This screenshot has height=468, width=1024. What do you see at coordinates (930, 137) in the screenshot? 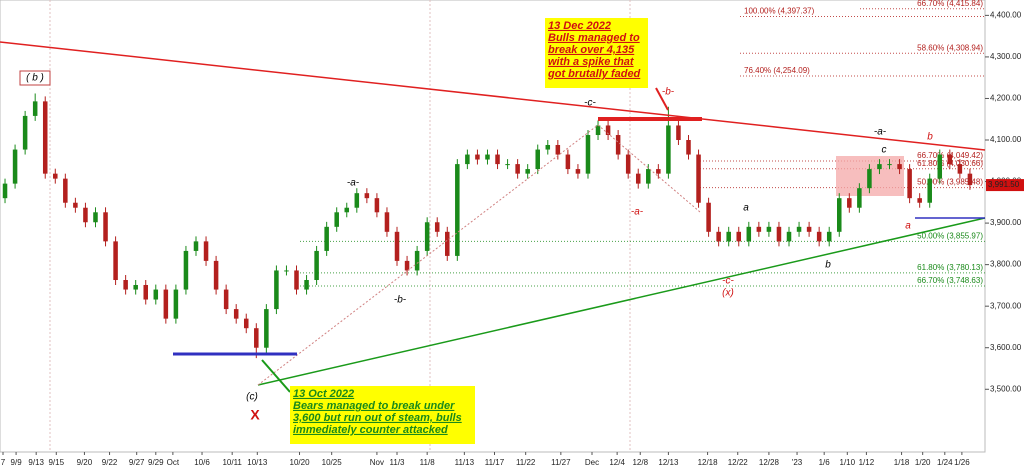
I see `wave-label: b` at bounding box center [930, 137].